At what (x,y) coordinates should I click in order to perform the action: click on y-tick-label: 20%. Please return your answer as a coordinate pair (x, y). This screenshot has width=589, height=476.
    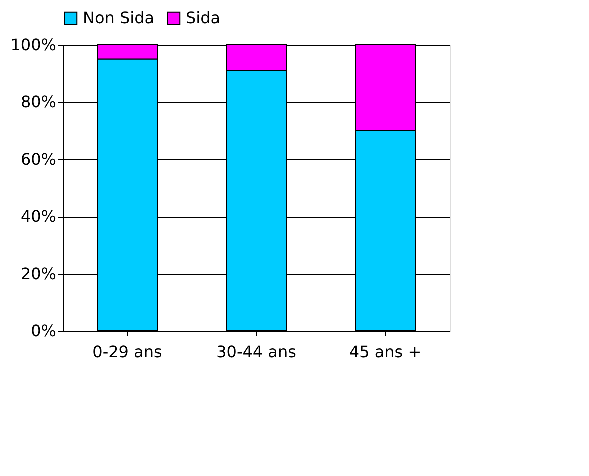
    Looking at the image, I should click on (38, 274).